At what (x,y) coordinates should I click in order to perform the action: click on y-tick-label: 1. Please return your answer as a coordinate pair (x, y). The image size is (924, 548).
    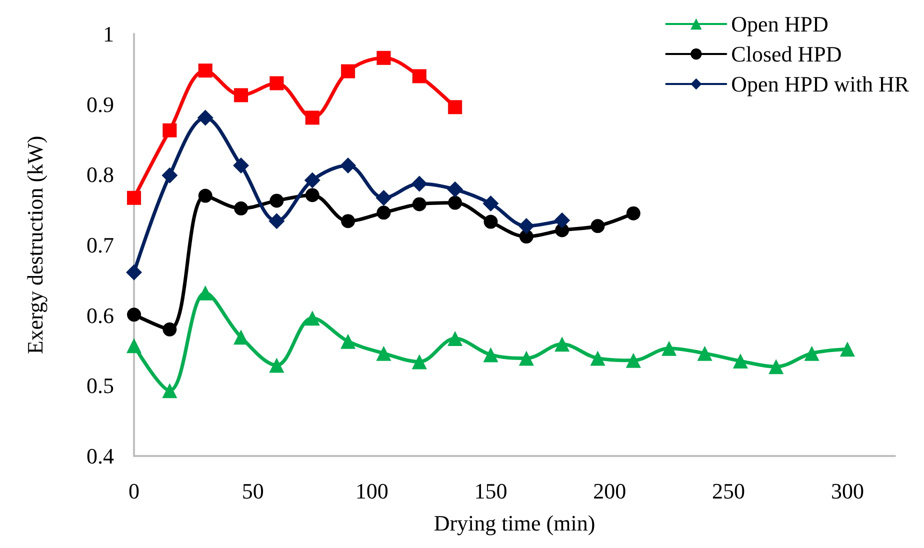
    Looking at the image, I should click on (108, 34).